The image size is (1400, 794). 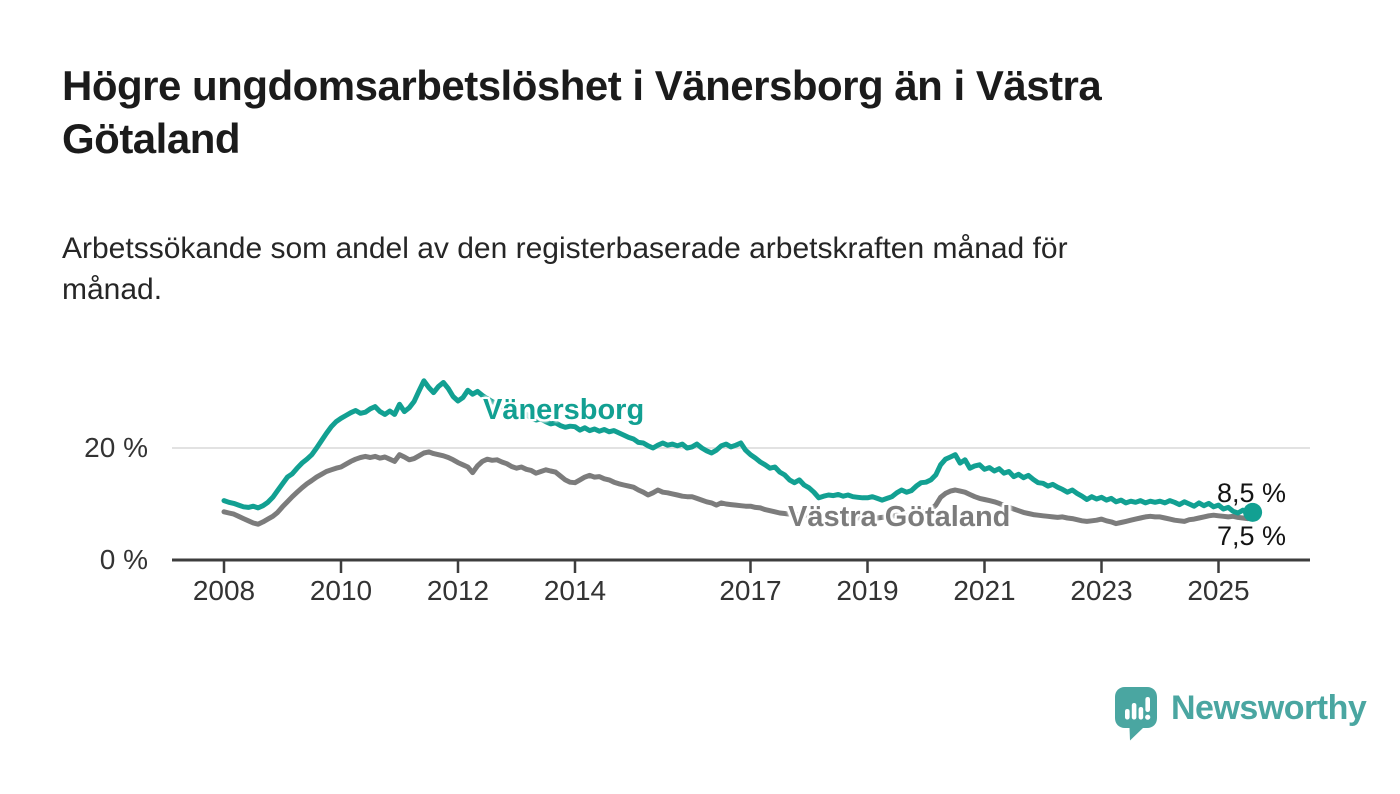 I want to click on newsworthy-wordmark: Newsworthy, so click(x=1269, y=708).